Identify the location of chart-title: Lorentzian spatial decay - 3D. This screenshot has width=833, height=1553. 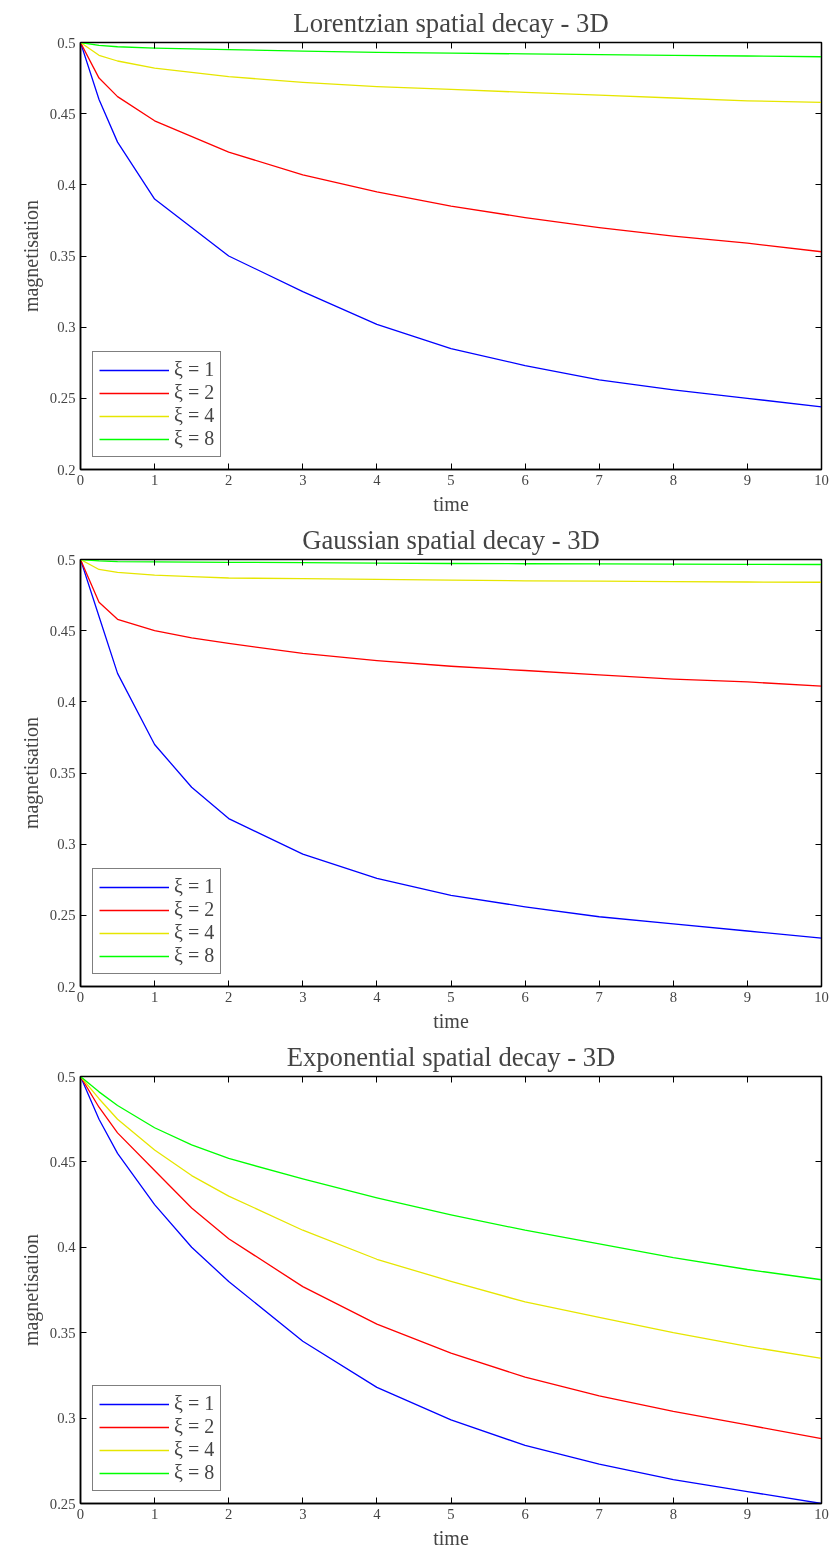
(451, 22).